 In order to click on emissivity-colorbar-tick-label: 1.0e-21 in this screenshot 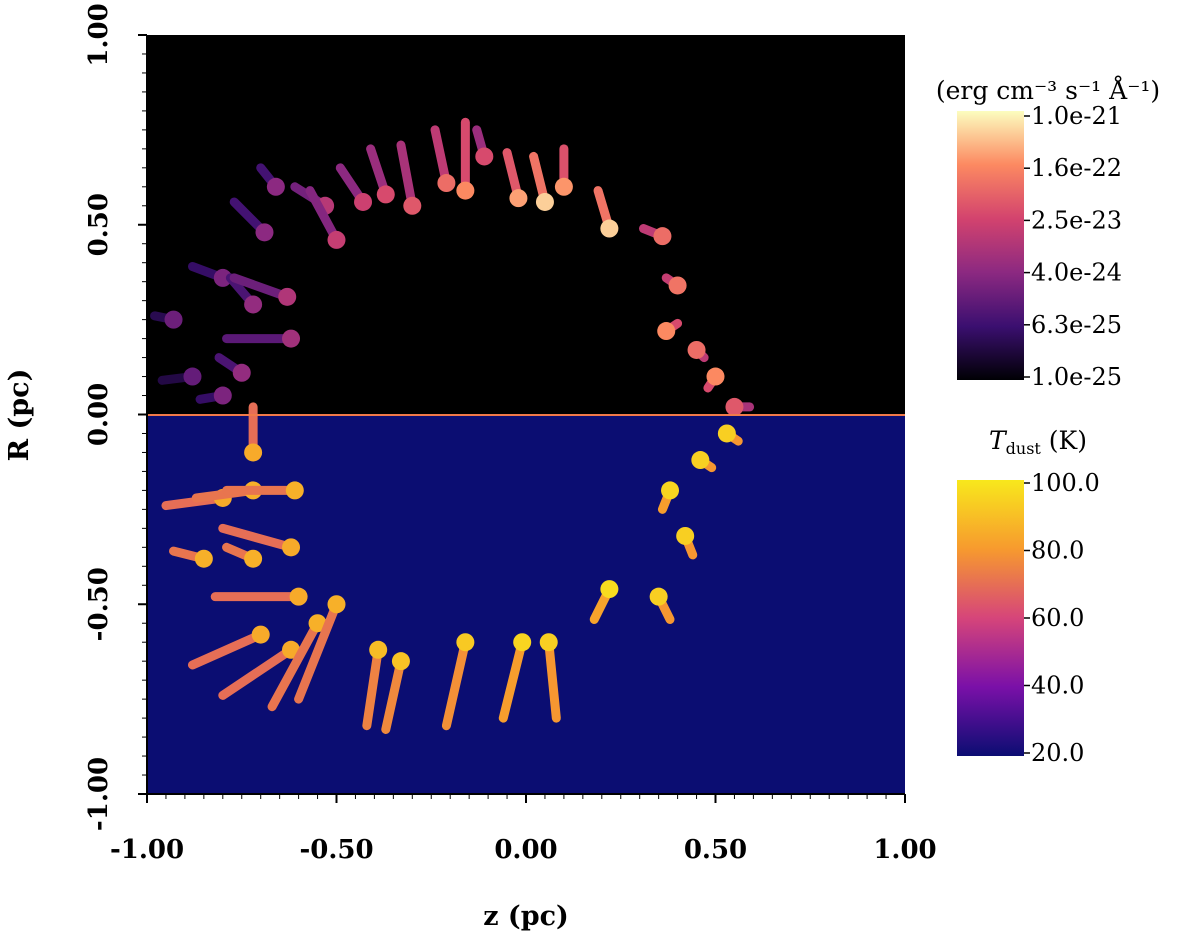, I will do `click(1076, 116)`.